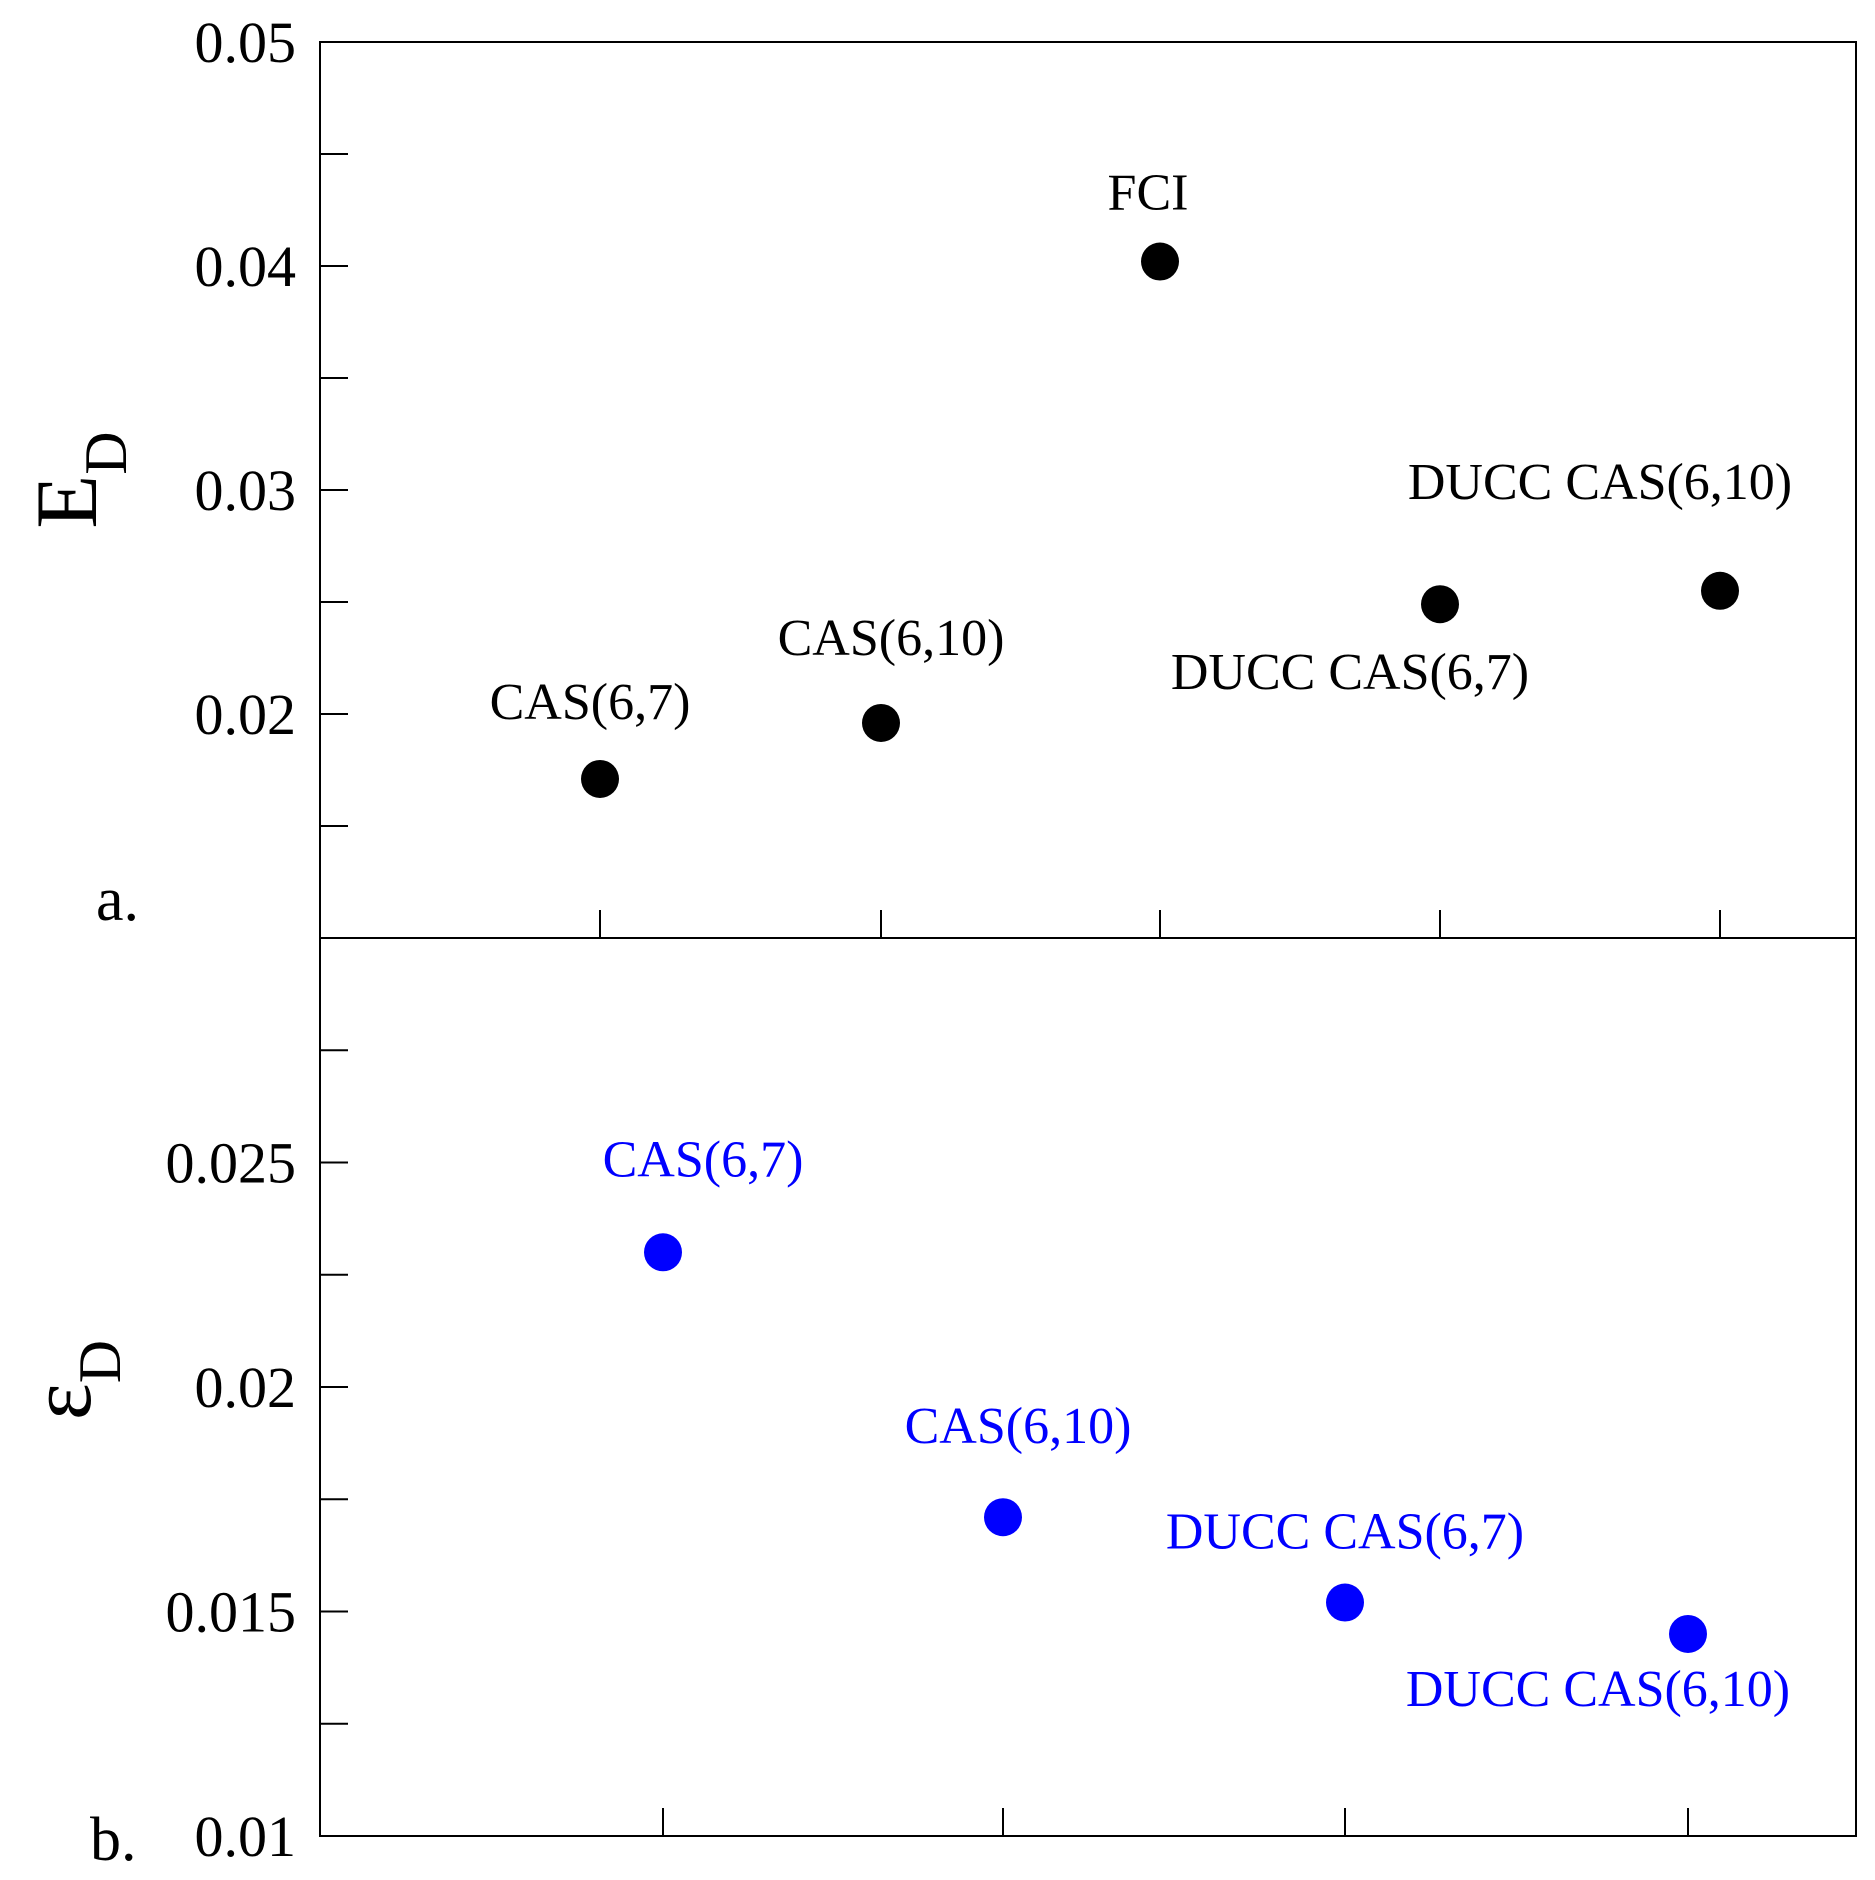 The image size is (1875, 1880). I want to click on point-label: FCI, so click(1148, 193).